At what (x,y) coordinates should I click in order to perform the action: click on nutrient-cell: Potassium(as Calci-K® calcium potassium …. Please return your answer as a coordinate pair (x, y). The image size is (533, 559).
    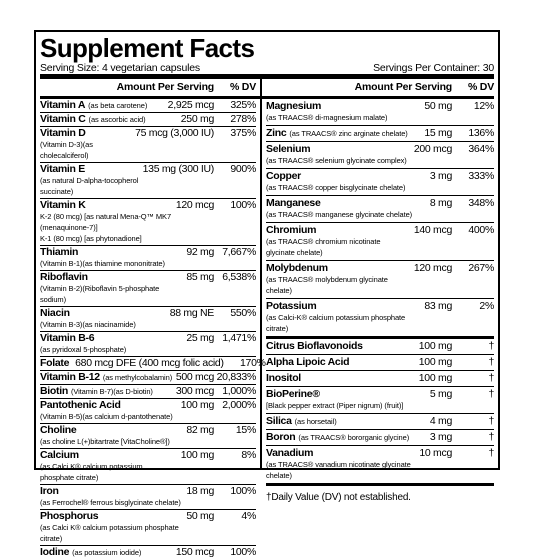
    Looking at the image, I should click on (343, 317).